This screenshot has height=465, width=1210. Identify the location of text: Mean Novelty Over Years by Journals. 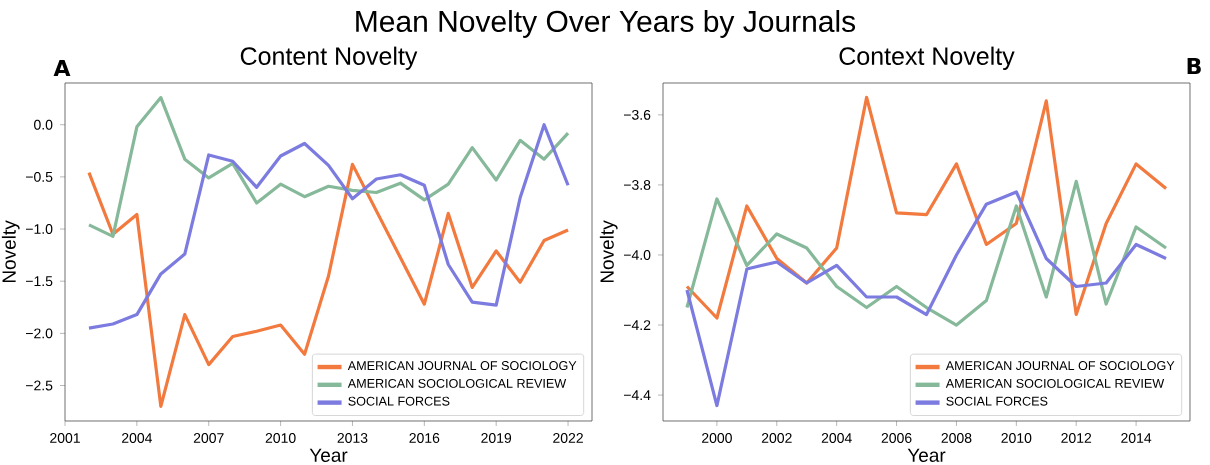
(606, 24).